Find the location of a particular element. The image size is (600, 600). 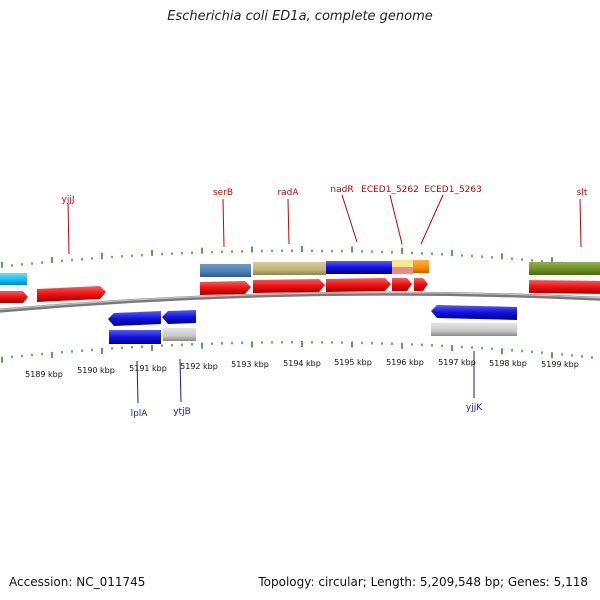

genome-backbone is located at coordinates (300, 302).